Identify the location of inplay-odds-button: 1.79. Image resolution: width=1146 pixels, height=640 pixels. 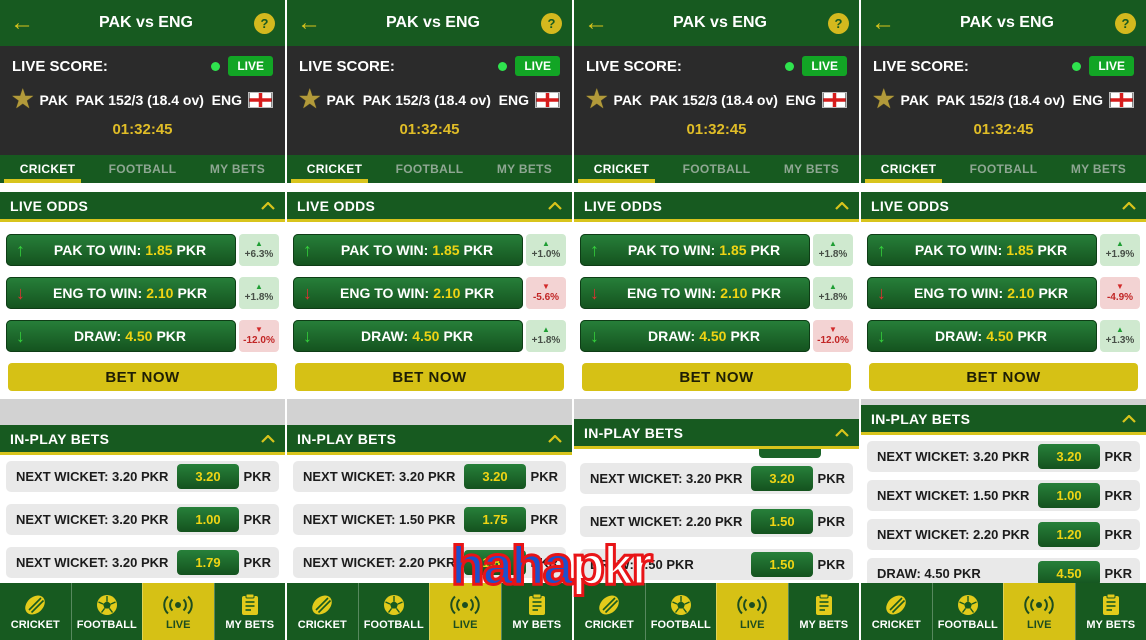
(208, 562).